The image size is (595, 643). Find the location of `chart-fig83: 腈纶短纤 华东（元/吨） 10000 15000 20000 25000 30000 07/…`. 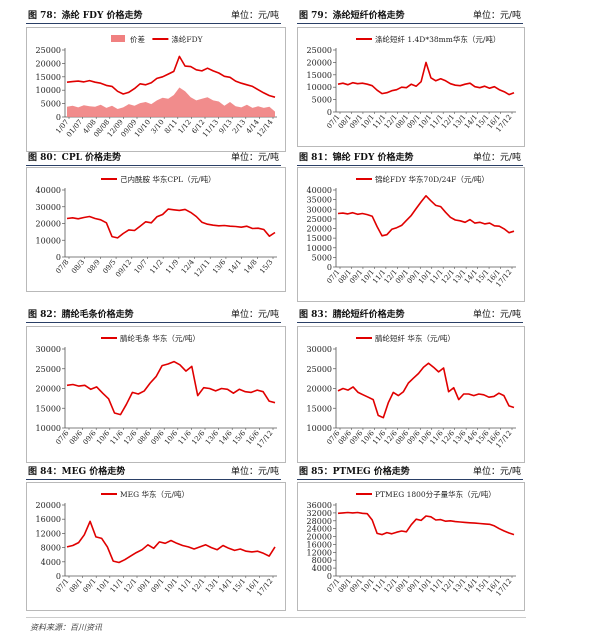

chart-fig83: 腈纶短纤 华东（元/吨） 10000 15000 20000 25000 30000 07/… is located at coordinates (411, 394).